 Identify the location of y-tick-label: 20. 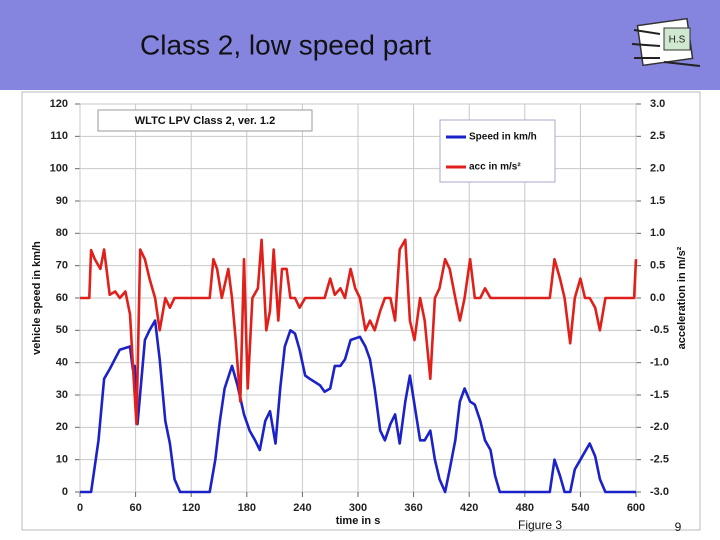
(62, 427).